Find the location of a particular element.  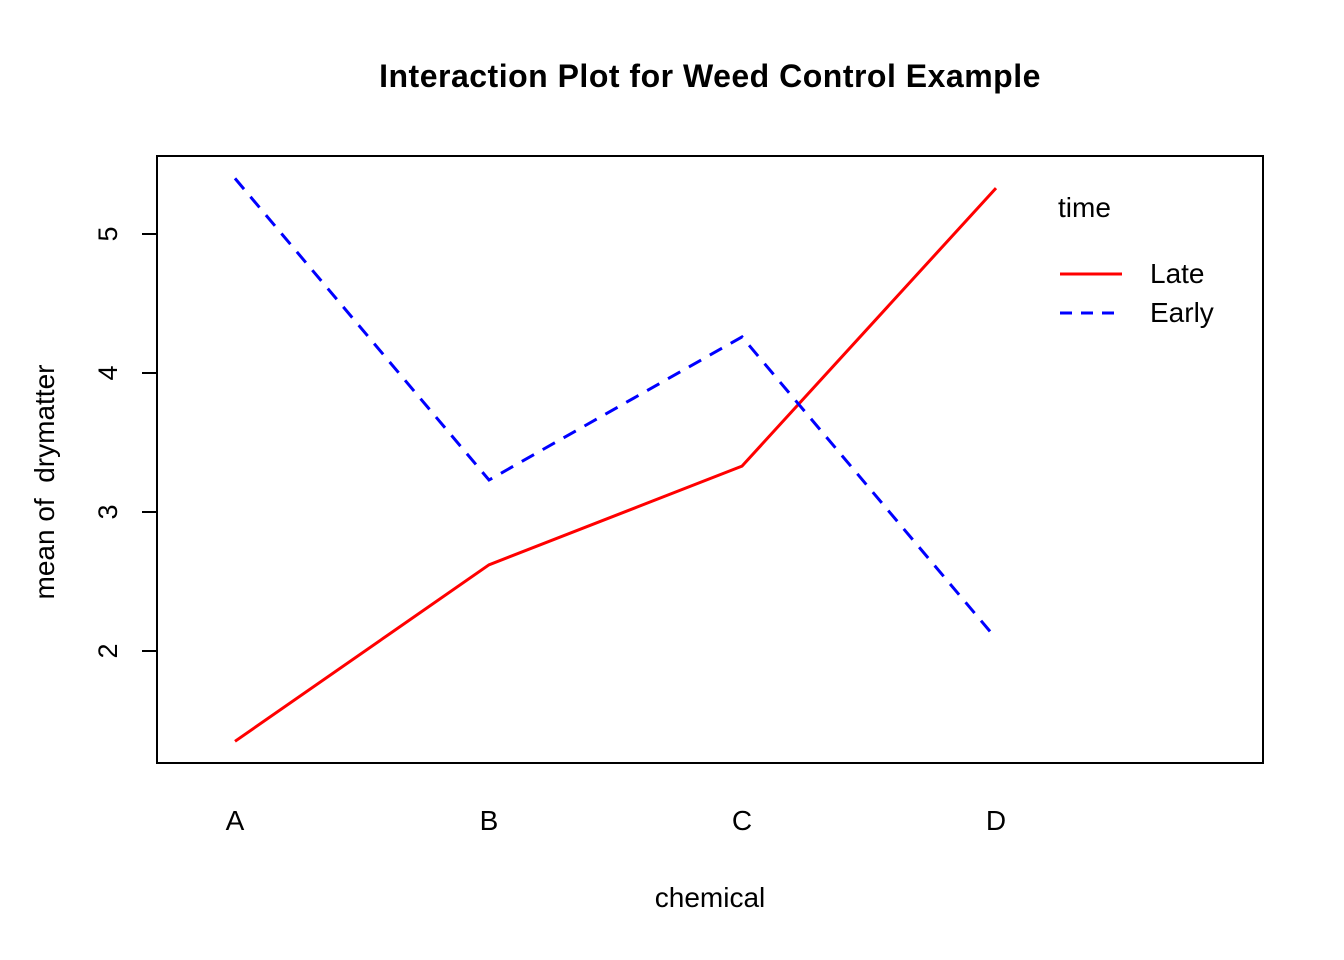

x-category-label: D is located at coordinates (996, 820).